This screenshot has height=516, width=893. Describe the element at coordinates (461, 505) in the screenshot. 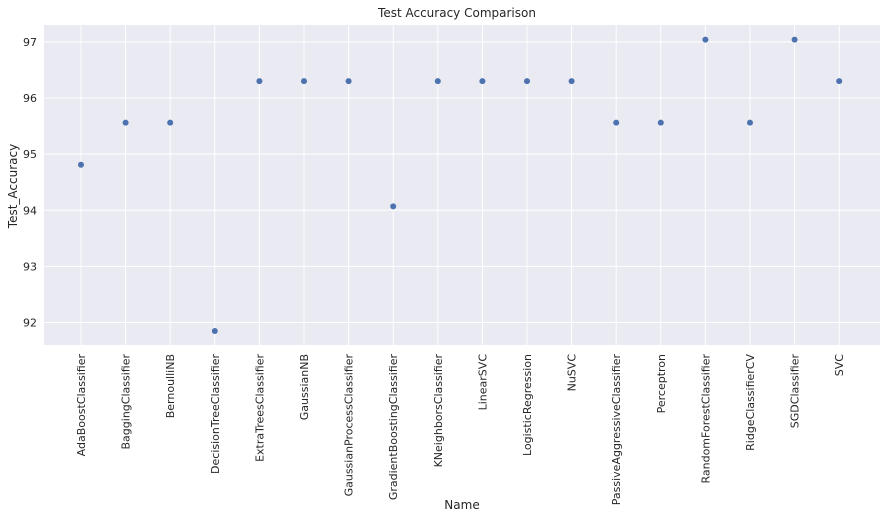

I see `x-axis-label: Name` at that location.